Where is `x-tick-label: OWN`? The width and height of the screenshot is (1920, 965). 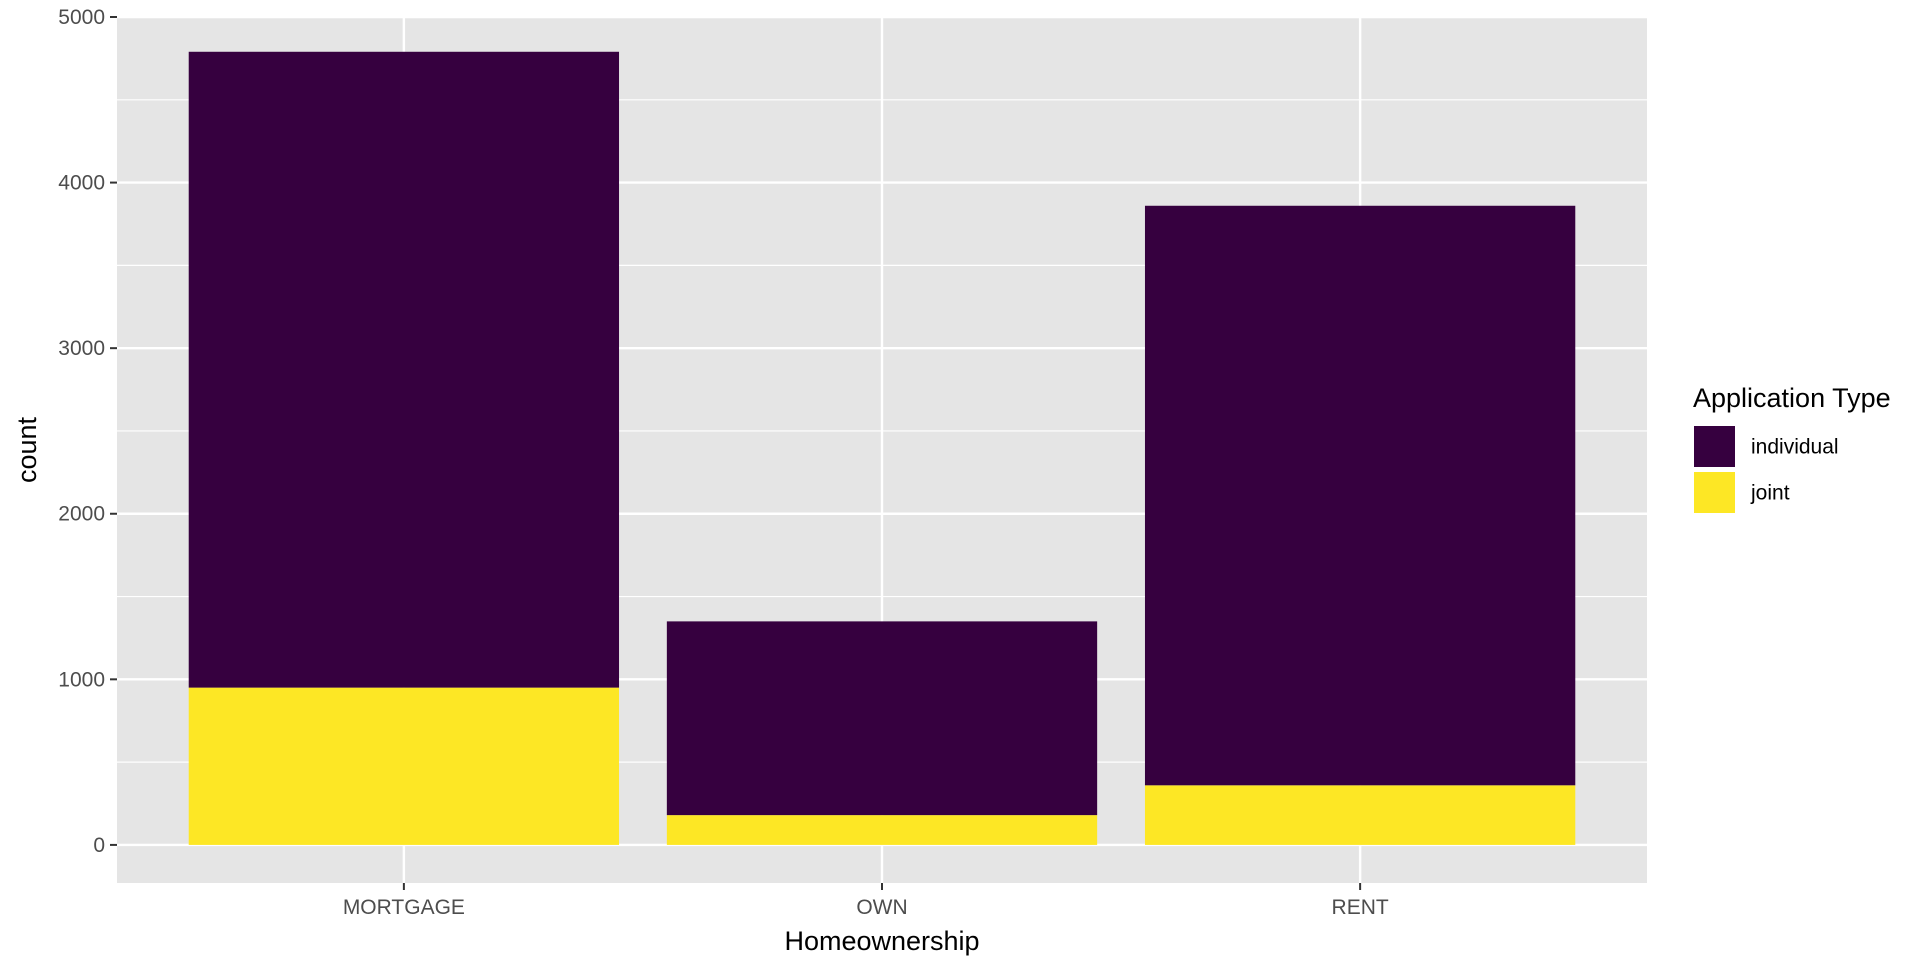
x-tick-label: OWN is located at coordinates (881, 907).